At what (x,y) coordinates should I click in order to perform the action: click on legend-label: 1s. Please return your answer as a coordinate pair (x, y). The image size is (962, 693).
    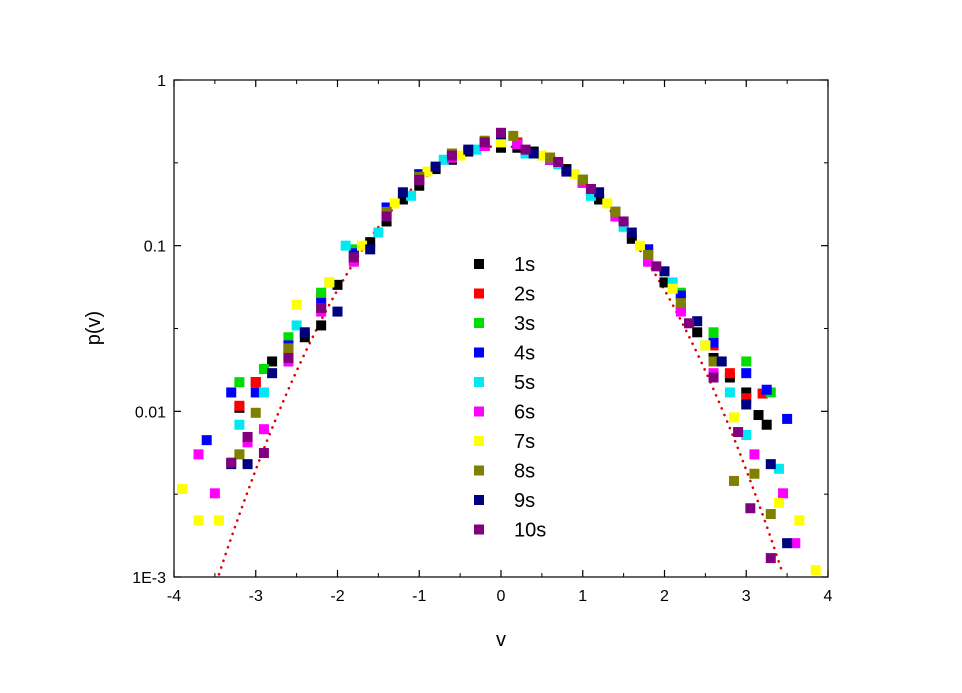
    Looking at the image, I should click on (524, 265).